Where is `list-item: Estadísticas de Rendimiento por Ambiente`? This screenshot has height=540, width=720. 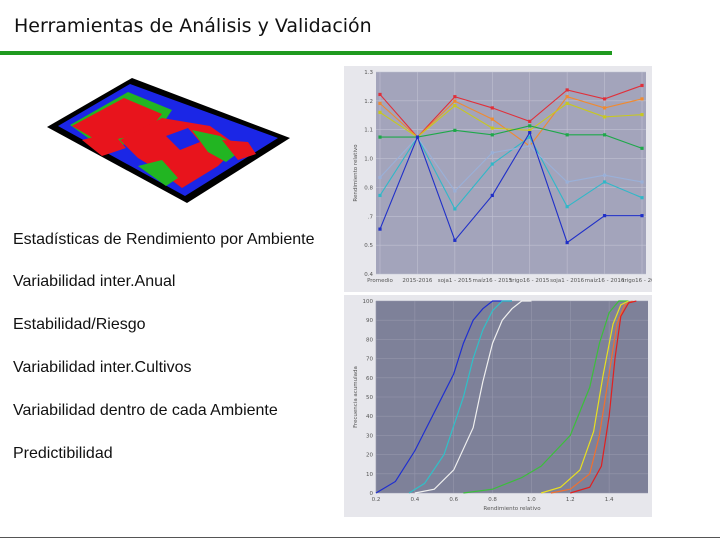
list-item: Estadísticas de Rendimiento por Ambiente is located at coordinates (164, 239).